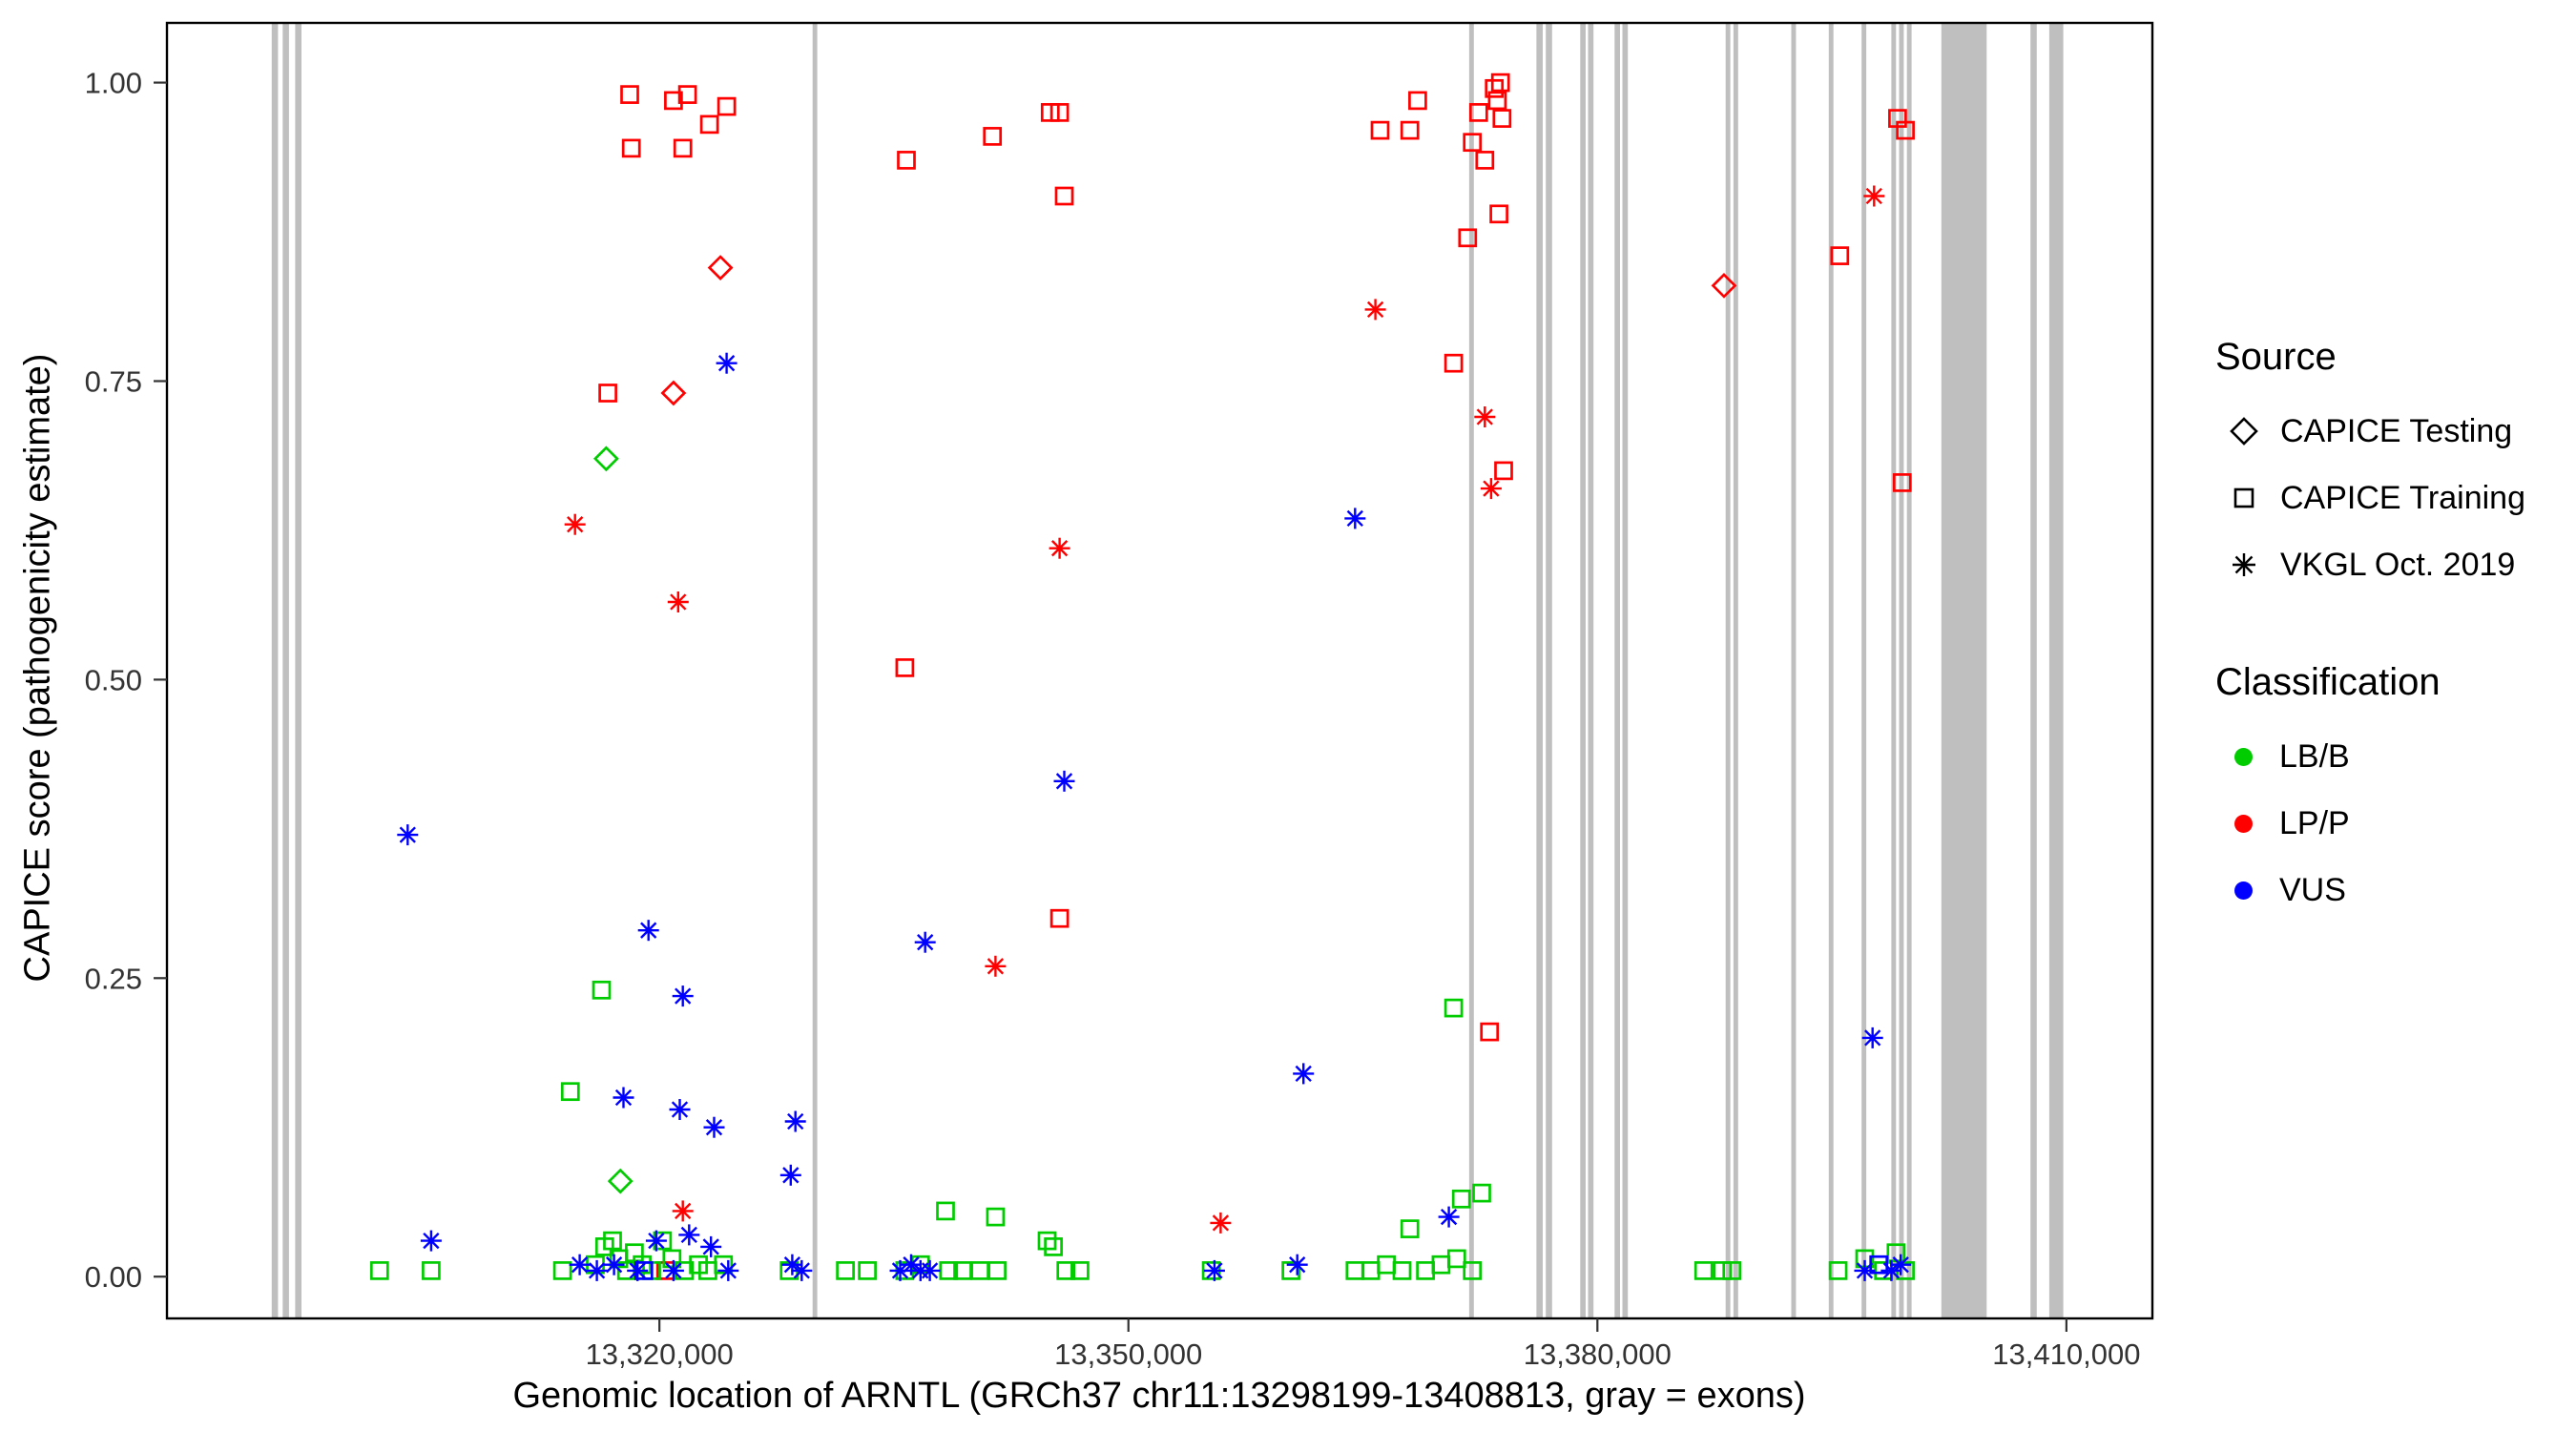  What do you see at coordinates (2314, 822) in the screenshot?
I see `legend-label-lpp: LP/P` at bounding box center [2314, 822].